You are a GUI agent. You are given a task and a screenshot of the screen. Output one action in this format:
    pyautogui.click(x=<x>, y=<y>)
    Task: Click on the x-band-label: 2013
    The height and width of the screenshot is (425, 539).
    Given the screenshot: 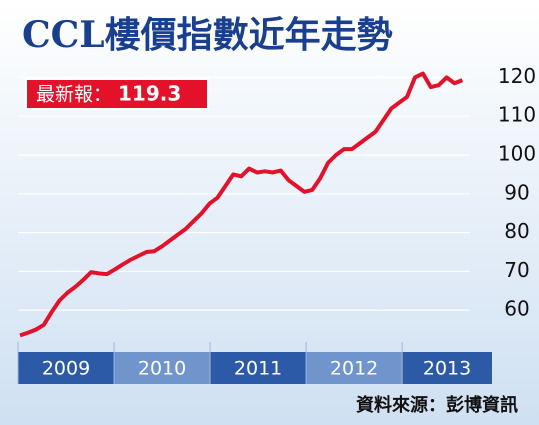 What is the action you would take?
    pyautogui.click(x=447, y=369)
    